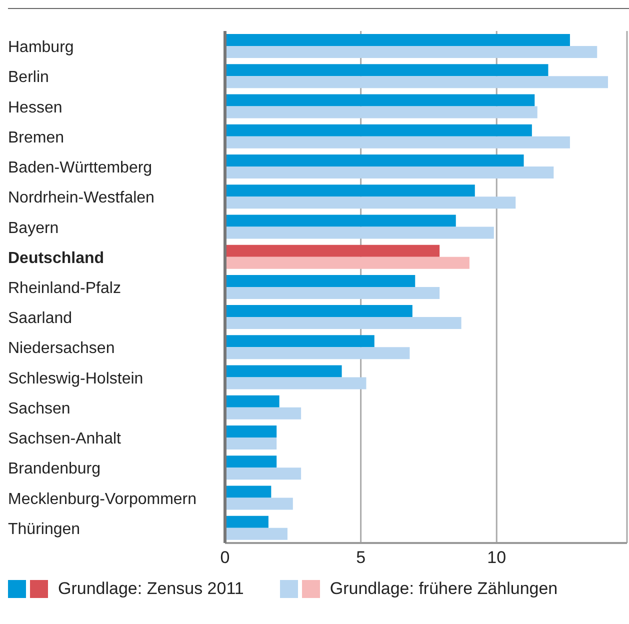 The image size is (629, 624). I want to click on x-tick-label: 0, so click(225, 558).